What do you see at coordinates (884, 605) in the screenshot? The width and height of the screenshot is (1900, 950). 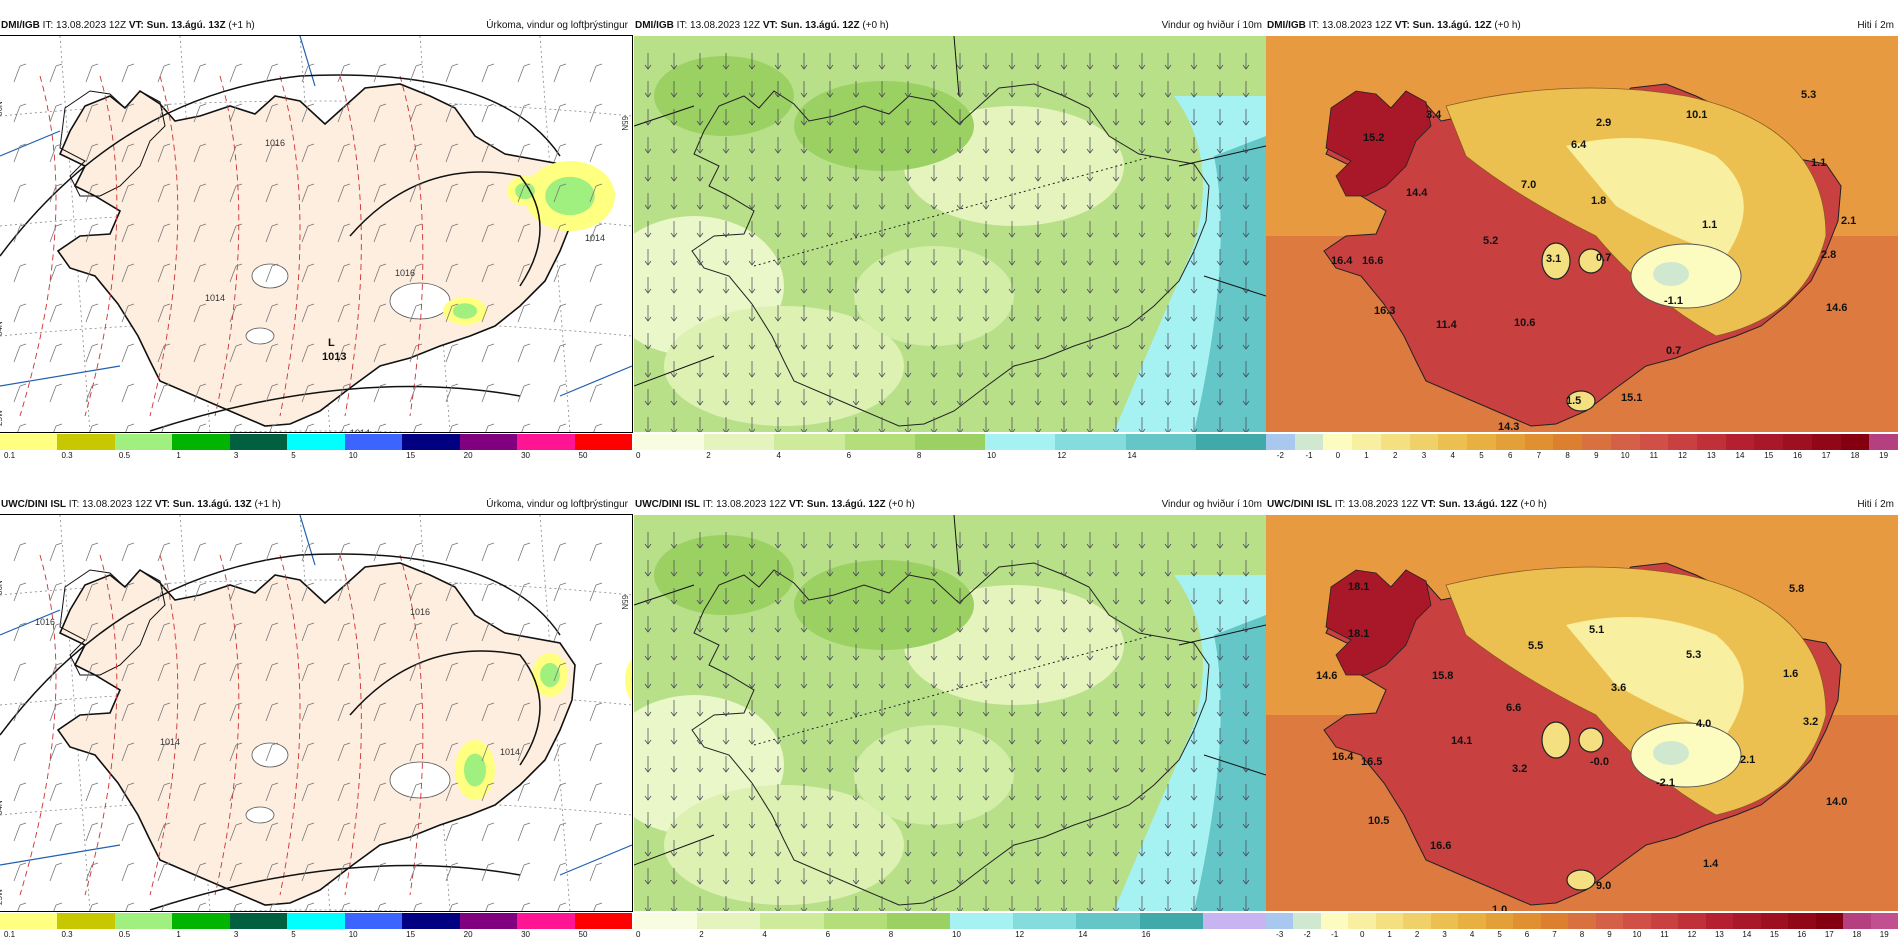 I see `wind-speed-area` at bounding box center [884, 605].